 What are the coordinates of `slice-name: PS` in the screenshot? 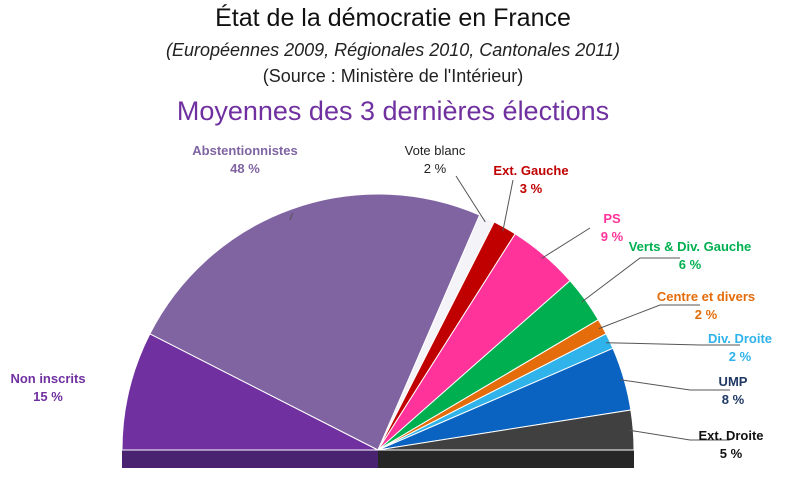 It's located at (612, 218).